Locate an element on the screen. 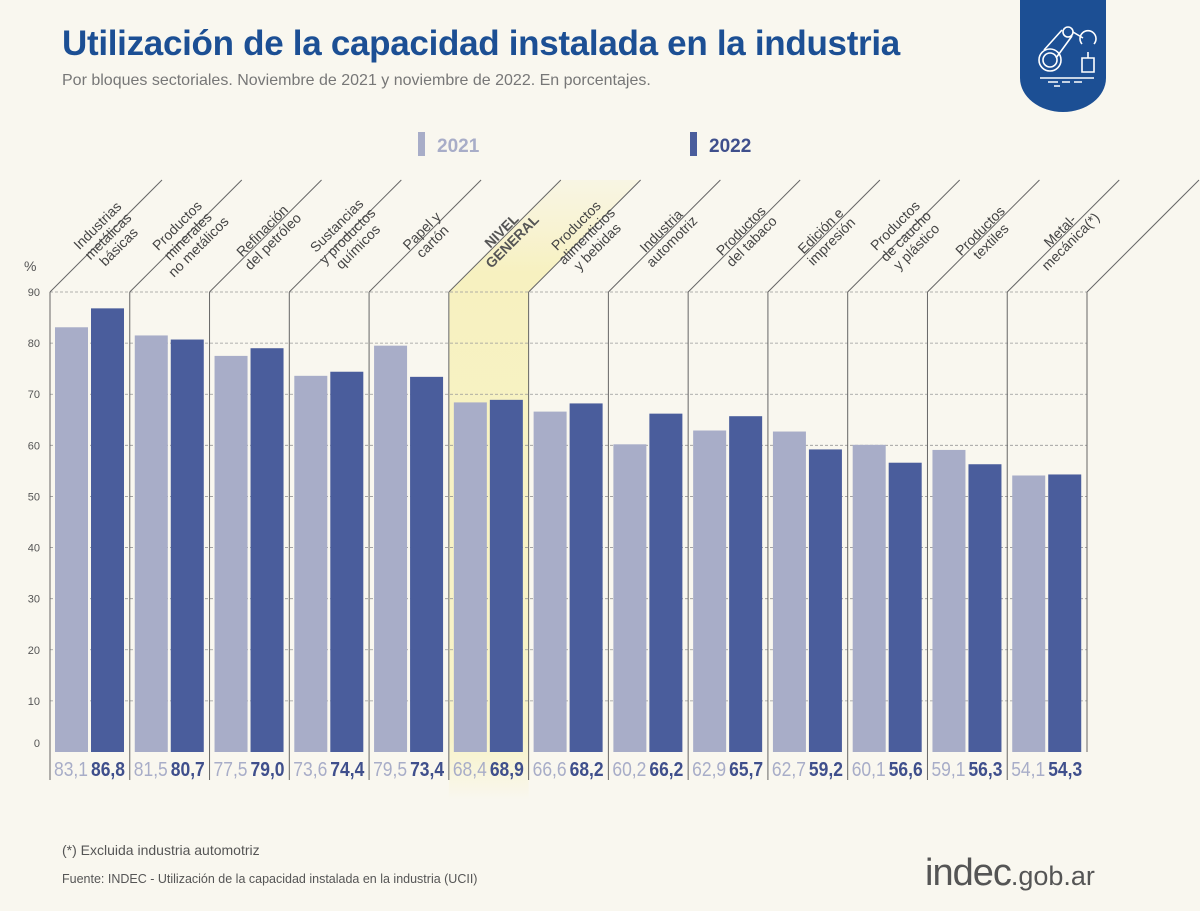 Image resolution: width=1200 pixels, height=911 pixels. data-label-2021: 79,5 is located at coordinates (390, 770).